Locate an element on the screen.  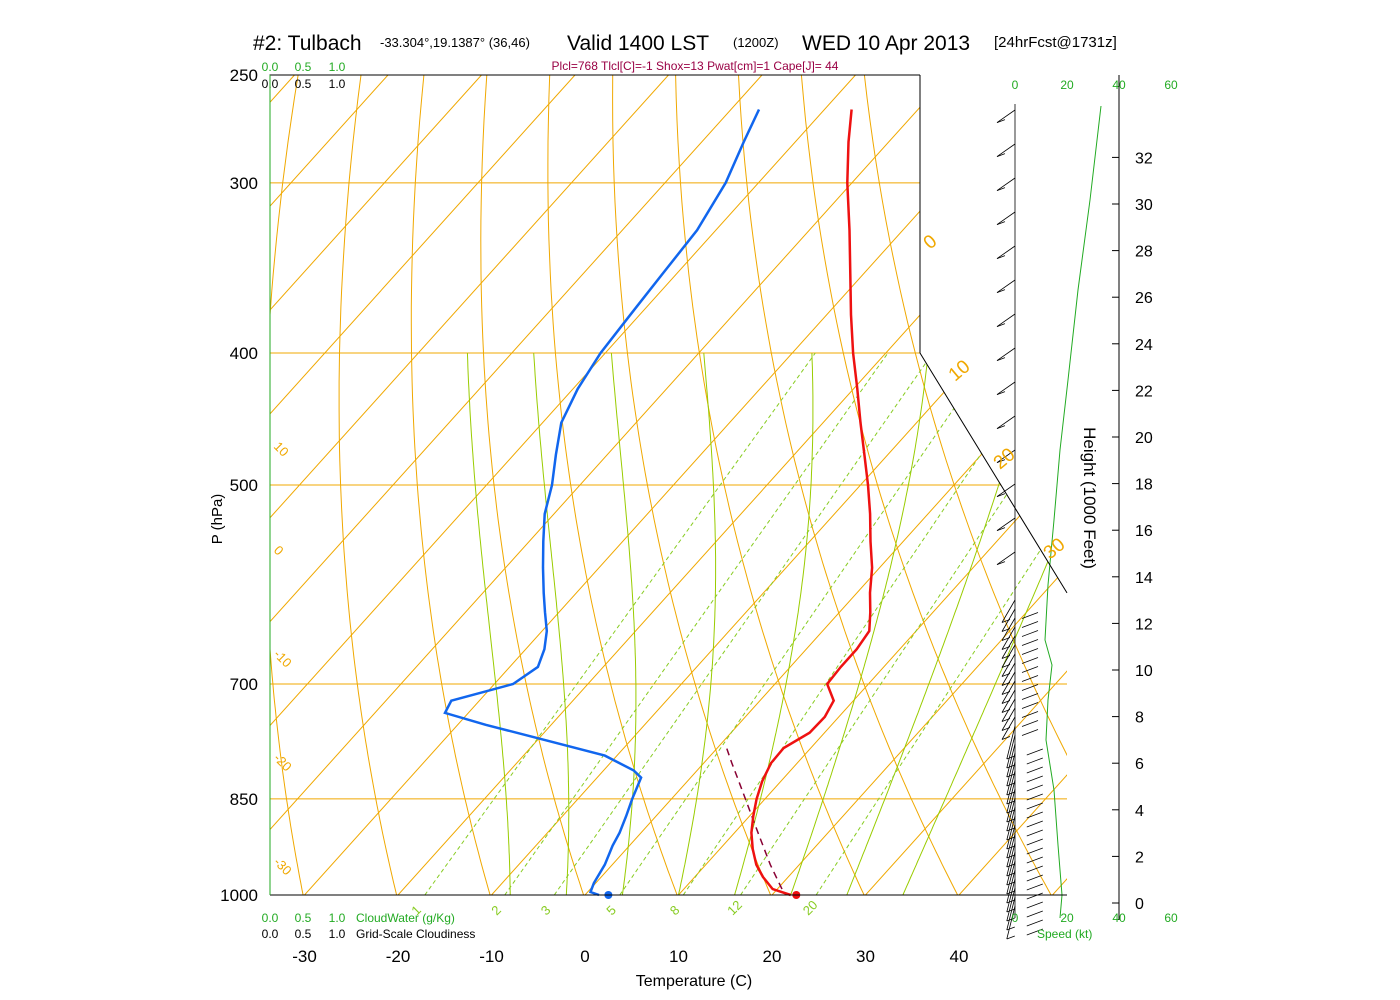
mixing-ratio-label: 5 is located at coordinates (611, 910).